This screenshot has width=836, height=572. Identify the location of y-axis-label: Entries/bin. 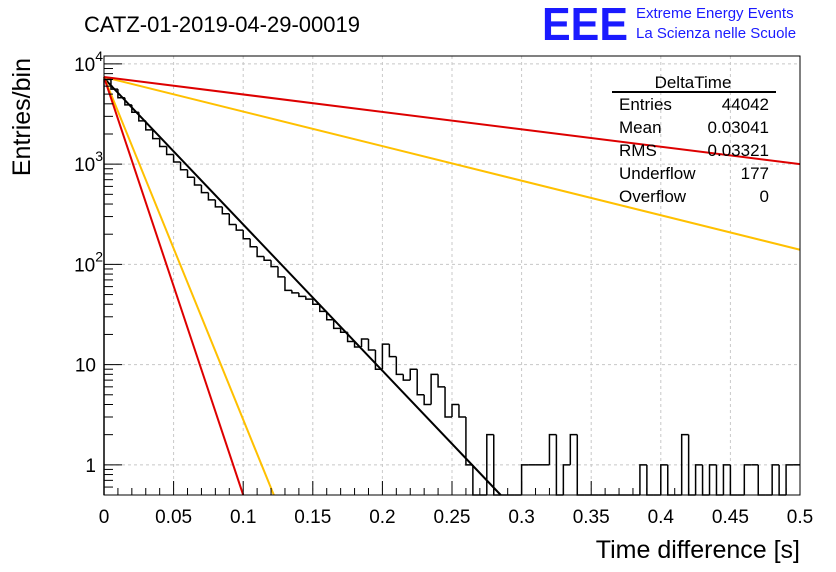
(22, 117).